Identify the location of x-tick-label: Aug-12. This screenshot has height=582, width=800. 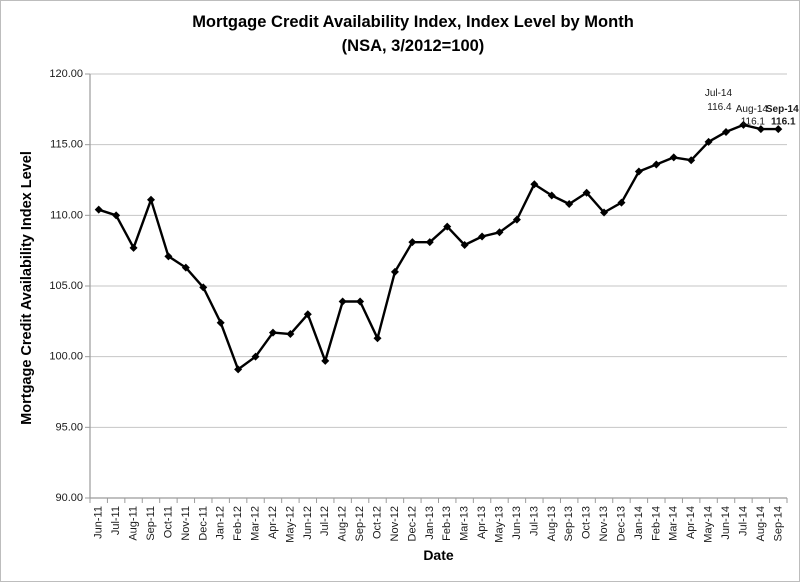
(343, 523).